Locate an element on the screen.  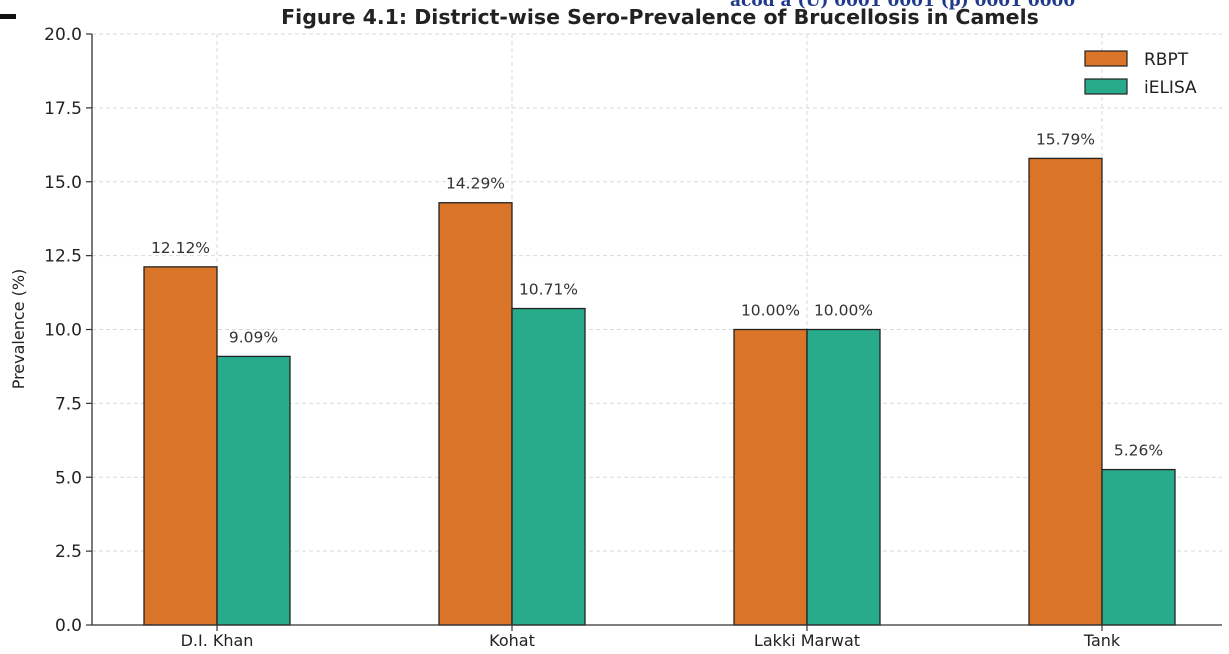
y-axis-label: Prevalence (%) is located at coordinates (18, 329).